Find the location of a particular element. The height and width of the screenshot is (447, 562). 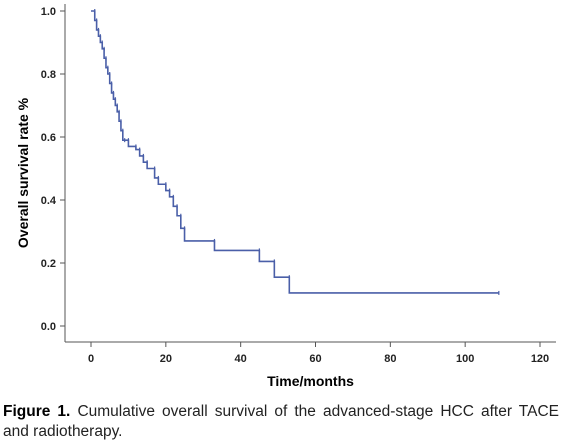

x-axis-ticks: 0 20 40 60 80 100 120 is located at coordinates (318, 353).